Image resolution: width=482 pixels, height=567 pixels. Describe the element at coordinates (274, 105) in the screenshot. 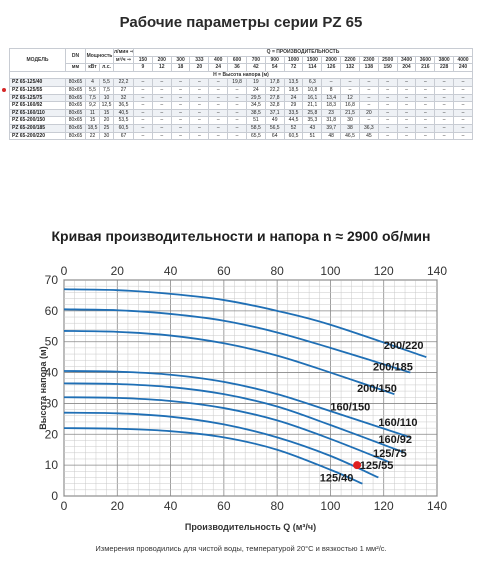

I see `cell-head: 32,8` at that location.